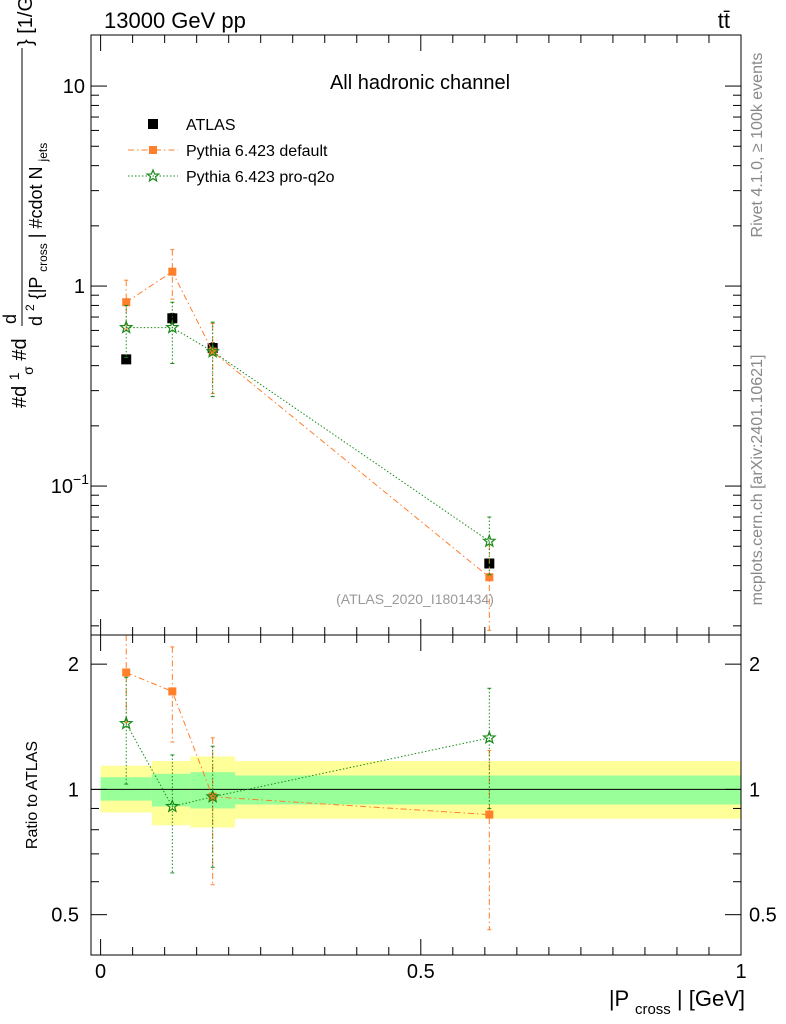  What do you see at coordinates (420, 83) in the screenshot?
I see `main-chart-title: All hadronic channel` at bounding box center [420, 83].